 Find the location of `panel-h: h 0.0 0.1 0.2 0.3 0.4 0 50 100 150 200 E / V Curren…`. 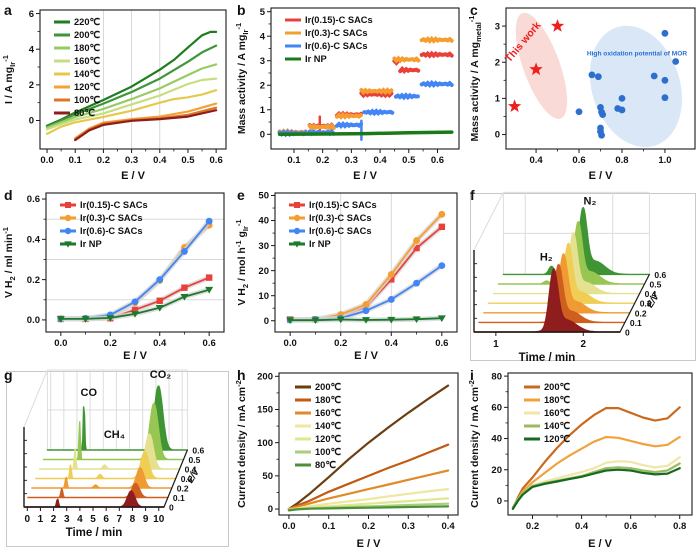

panel-h: h 0.0 0.1 0.2 0.3 0.4 0 50 100 150 200 E / V Curren… is located at coordinates (349, 459).